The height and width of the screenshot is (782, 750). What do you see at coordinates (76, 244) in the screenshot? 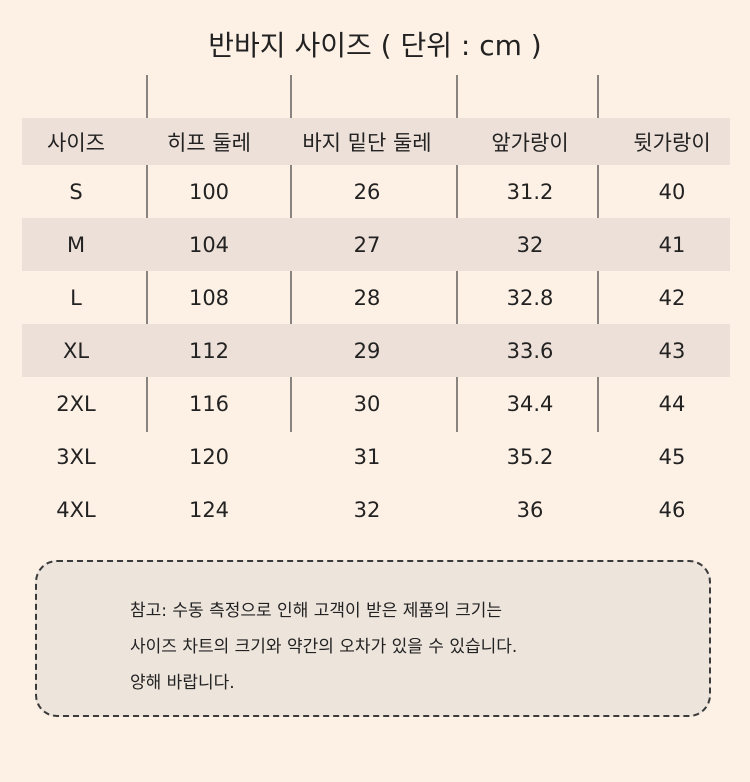
I see `cell-size: M` at bounding box center [76, 244].